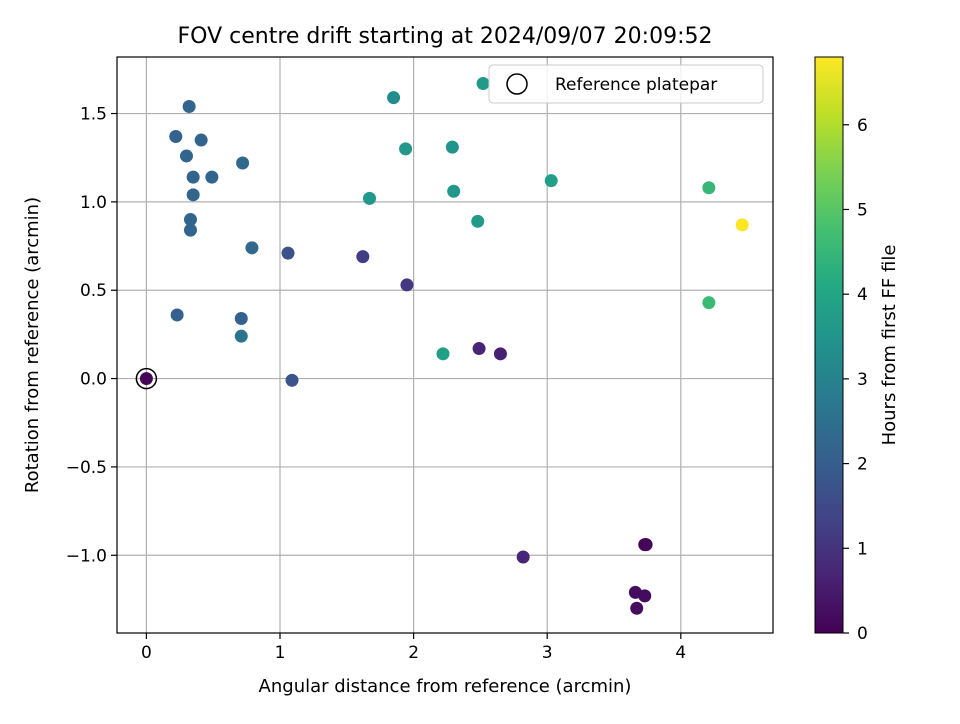  I want to click on colorbar-tick-label: 5, so click(862, 210).